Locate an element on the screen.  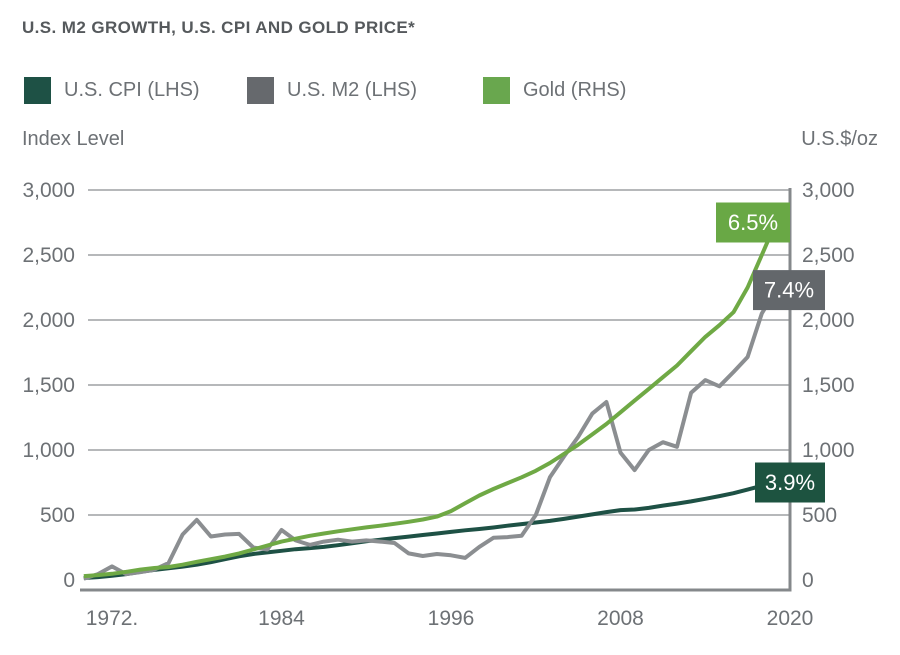
x-tick-2020: 2020 is located at coordinates (790, 618).